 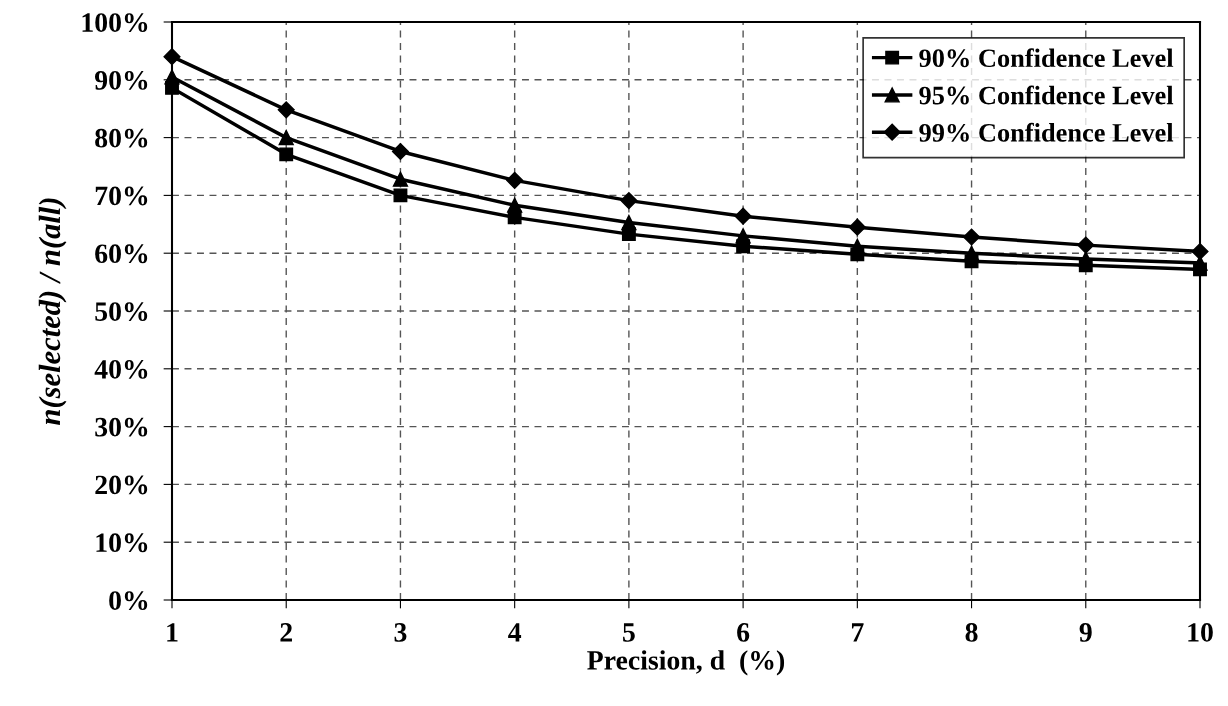 What do you see at coordinates (121, 138) in the screenshot?
I see `y-tick-label: 80%` at bounding box center [121, 138].